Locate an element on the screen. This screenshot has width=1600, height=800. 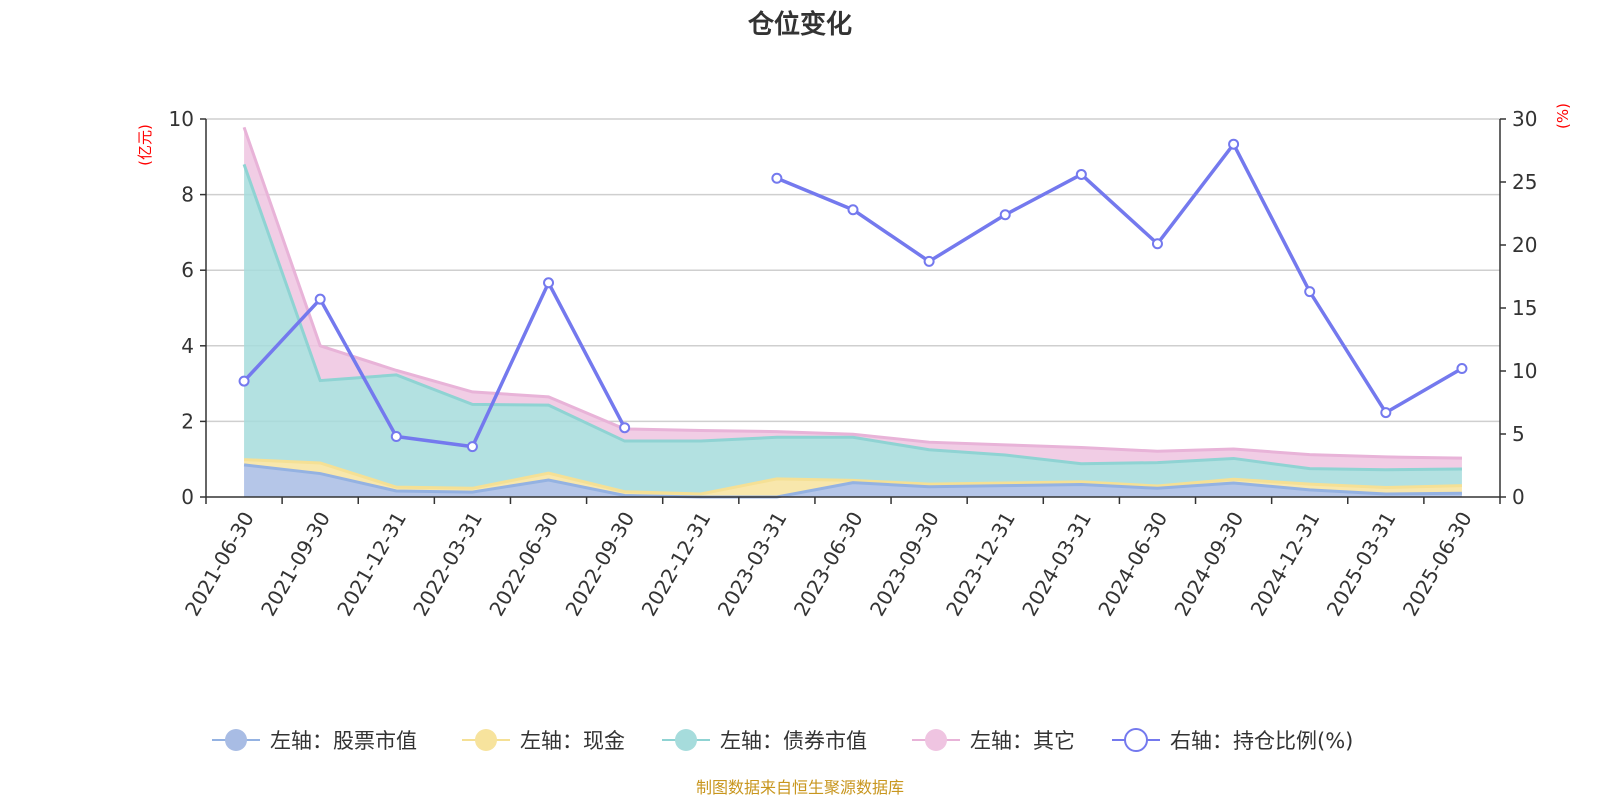
legend-label: 右轴：持仓比例(%) is located at coordinates (1261, 741).